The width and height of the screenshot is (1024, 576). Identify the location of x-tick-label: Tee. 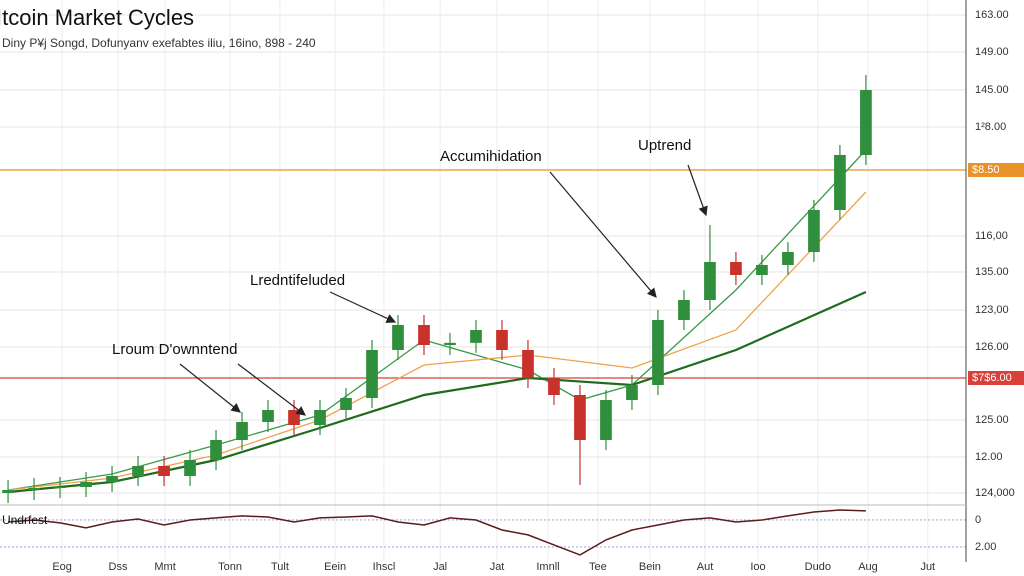
(598, 567).